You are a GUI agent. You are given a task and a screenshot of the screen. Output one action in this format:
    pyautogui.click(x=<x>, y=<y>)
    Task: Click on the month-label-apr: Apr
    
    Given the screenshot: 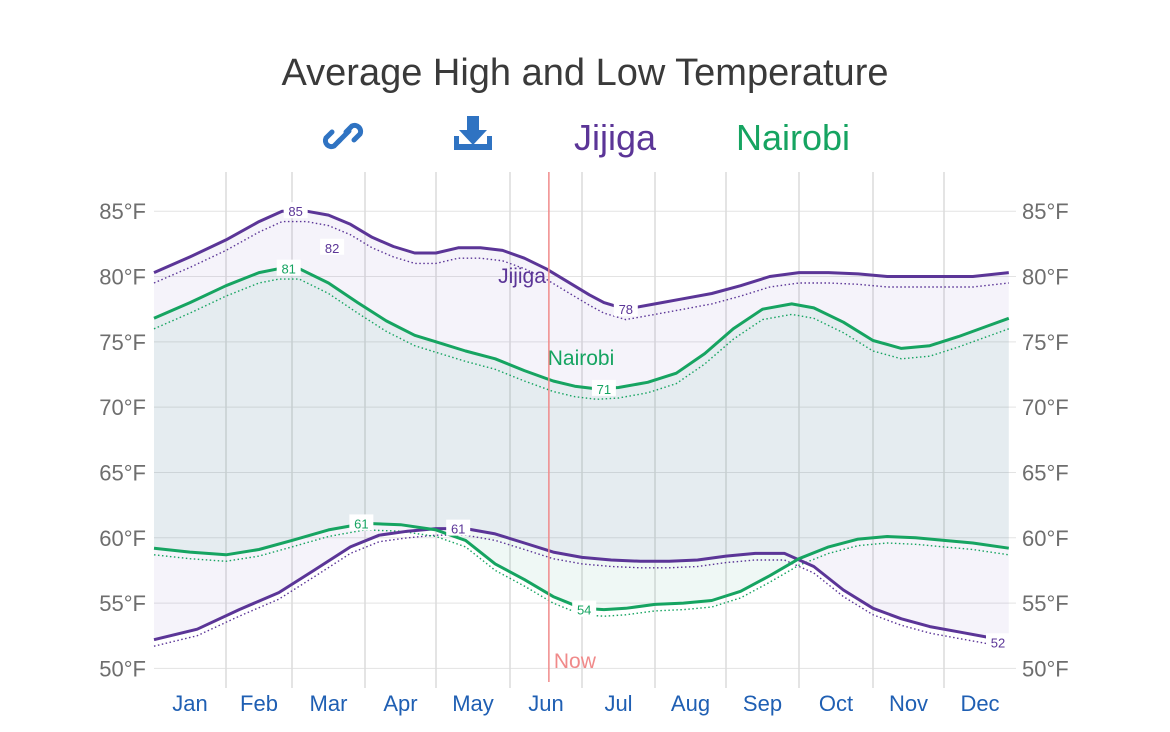 What is the action you would take?
    pyautogui.click(x=400, y=703)
    